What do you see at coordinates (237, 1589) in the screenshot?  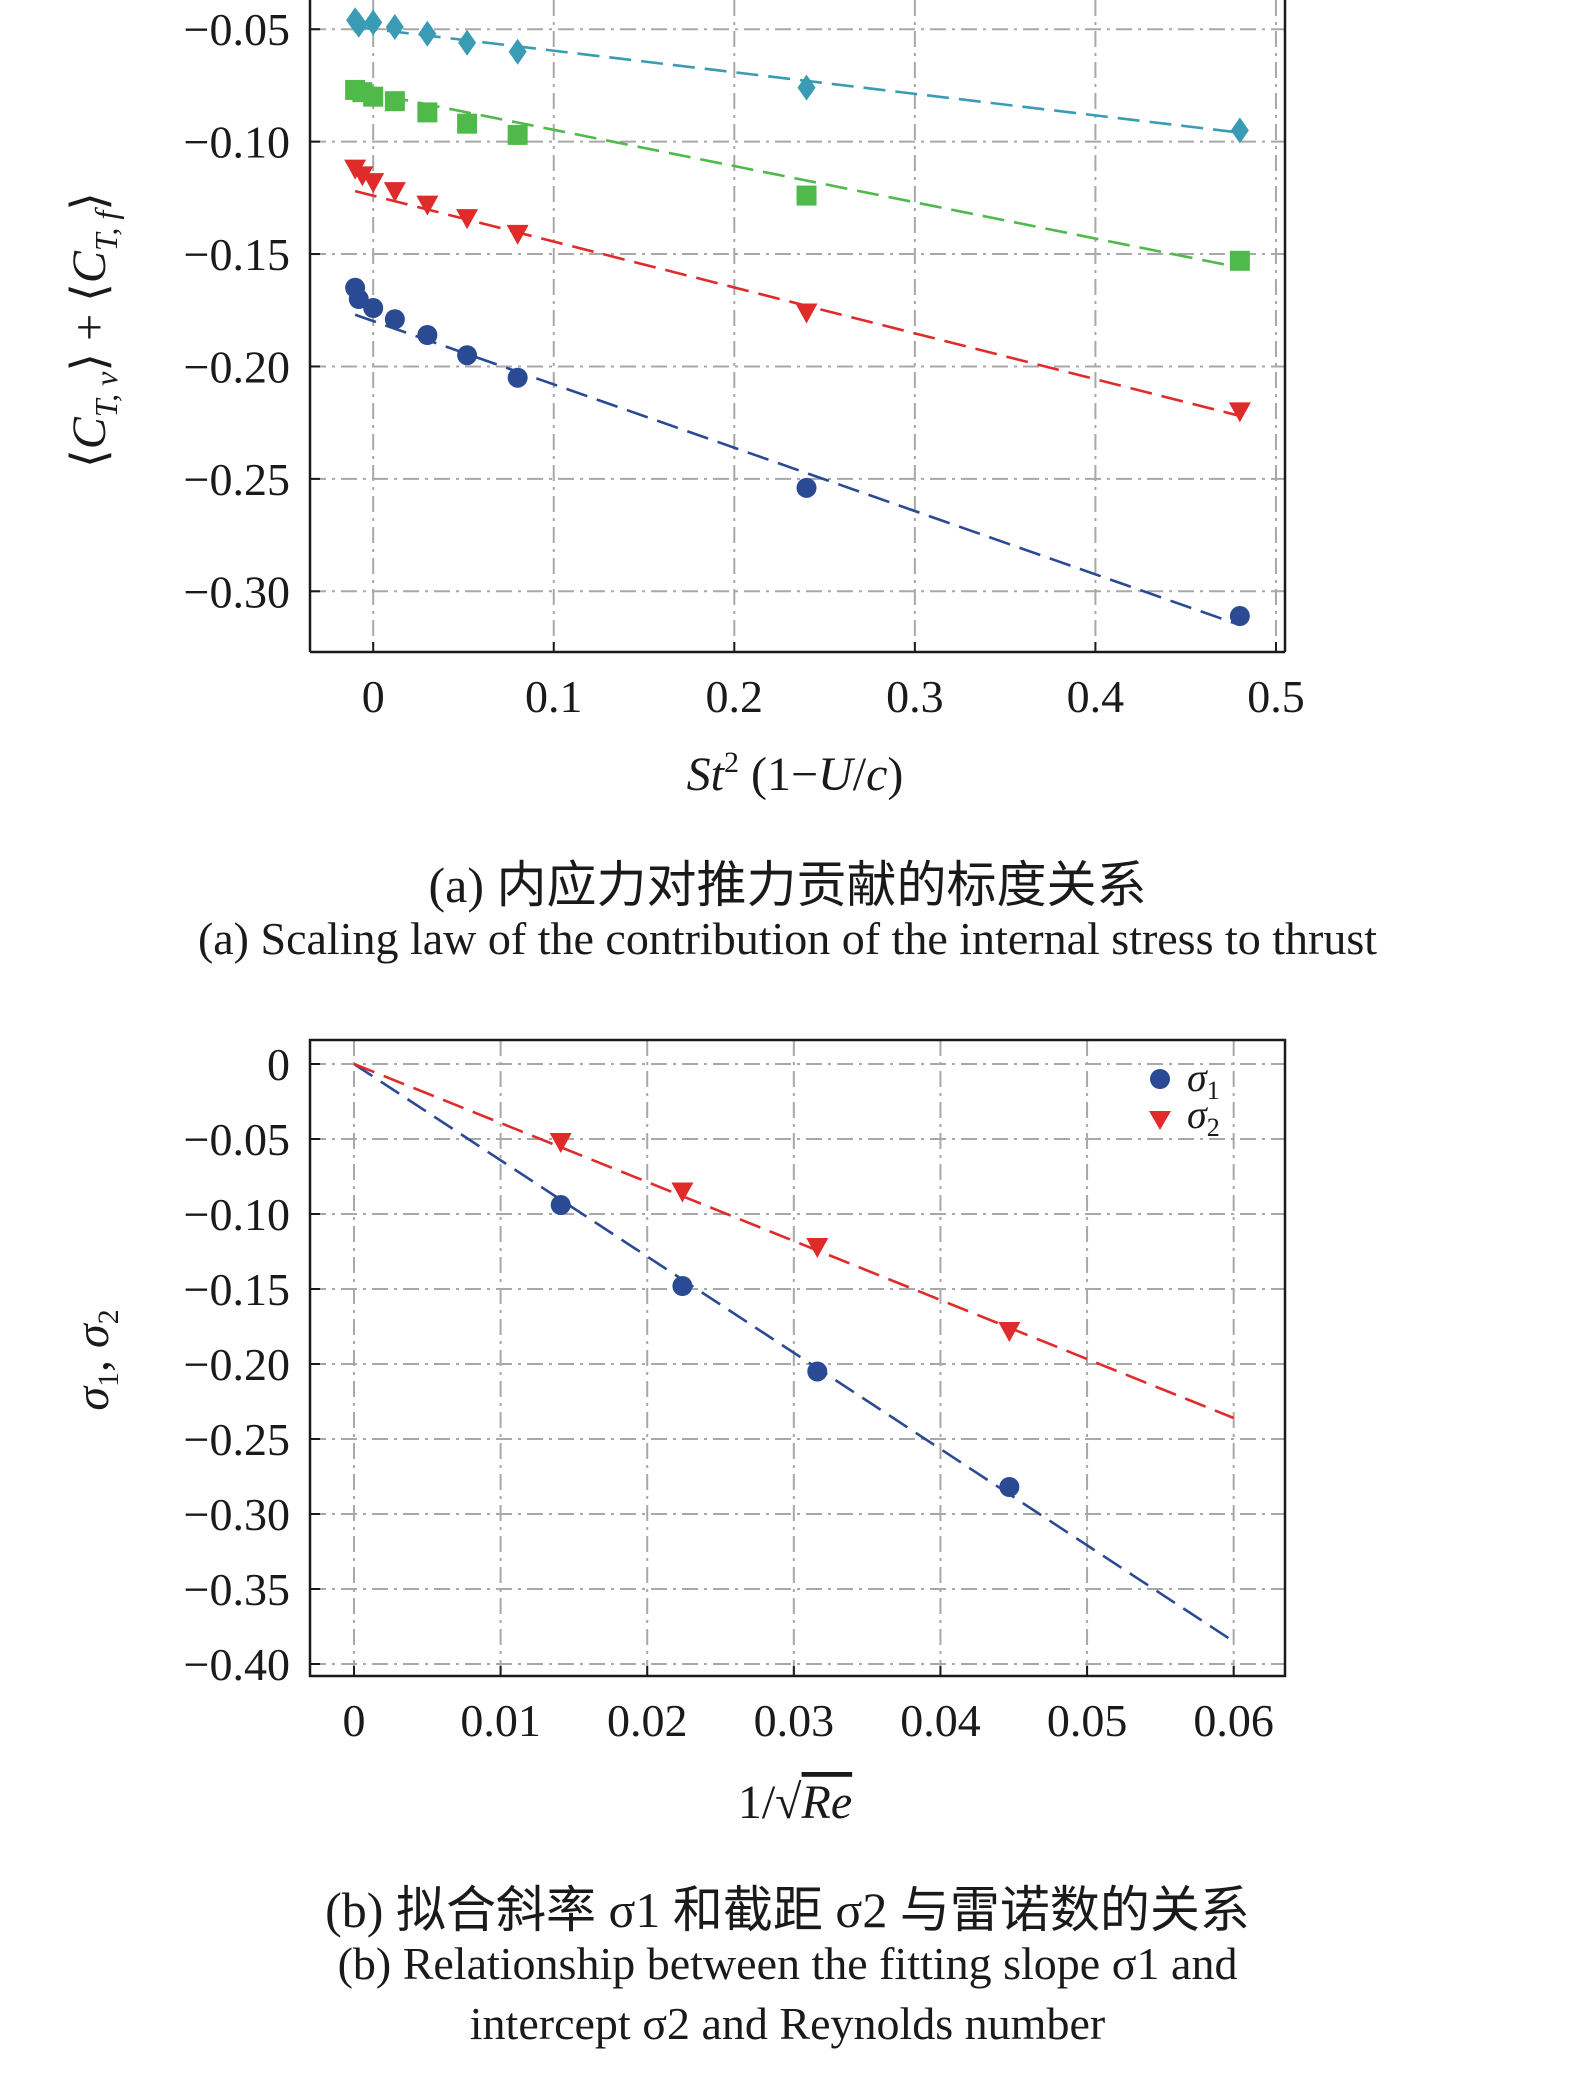 I see `y-tick-label: −0.35` at bounding box center [237, 1589].